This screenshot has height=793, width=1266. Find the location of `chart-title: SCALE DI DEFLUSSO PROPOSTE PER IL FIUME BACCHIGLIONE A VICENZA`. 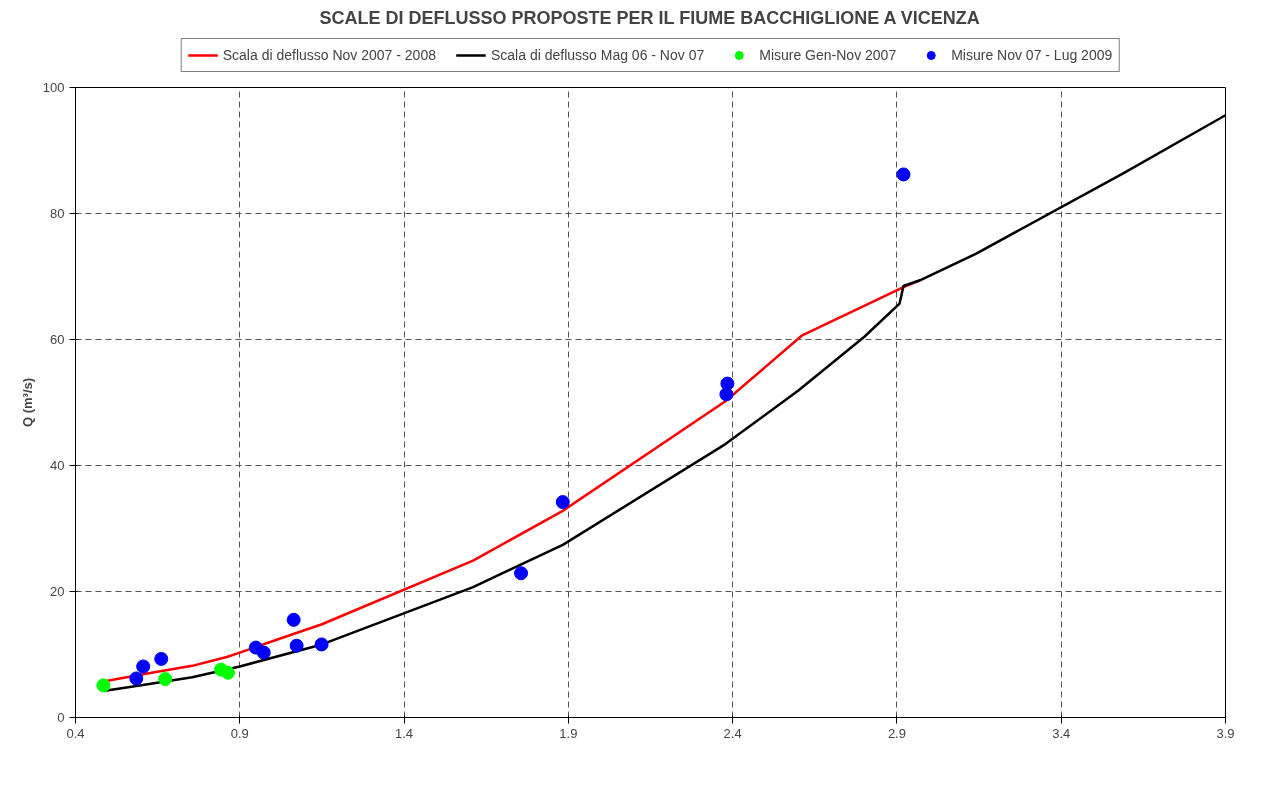

chart-title: SCALE DI DEFLUSSO PROPOSTE PER IL FIUME BACCHIGLIONE A VICENZA is located at coordinates (649, 17).